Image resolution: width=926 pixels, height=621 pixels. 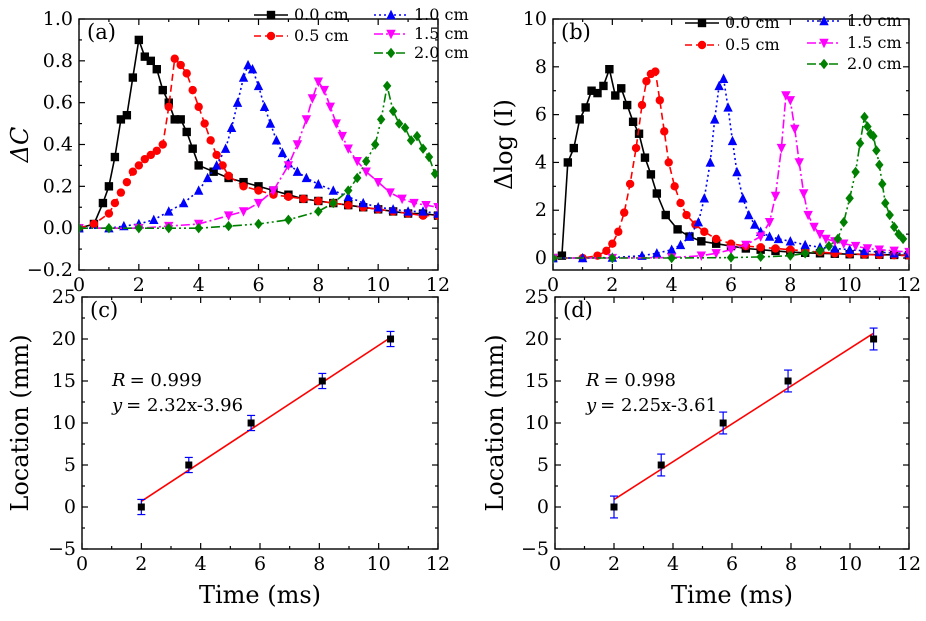 I want to click on fit-equation-annotation: y = 2.32x-3.96, so click(x=177, y=405).